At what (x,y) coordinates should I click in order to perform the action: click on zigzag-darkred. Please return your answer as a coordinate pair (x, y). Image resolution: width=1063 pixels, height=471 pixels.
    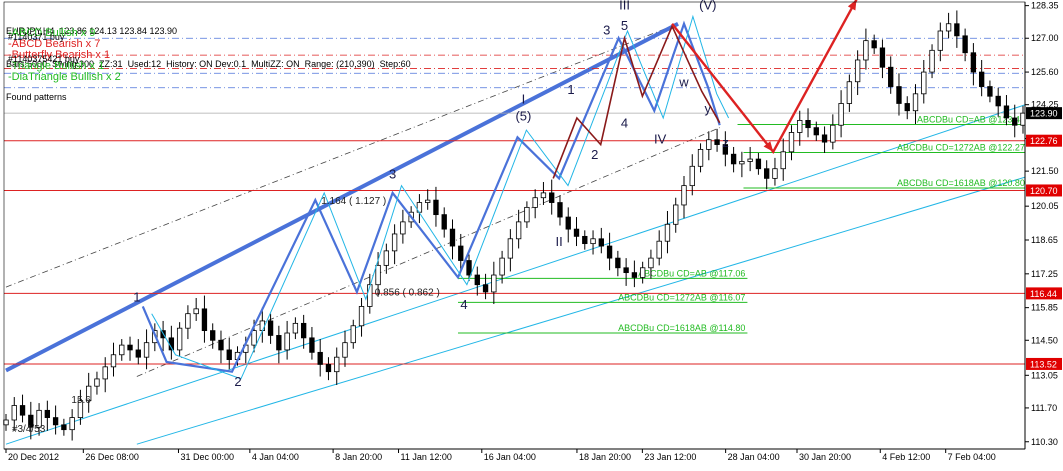
    Looking at the image, I should click on (636, 101).